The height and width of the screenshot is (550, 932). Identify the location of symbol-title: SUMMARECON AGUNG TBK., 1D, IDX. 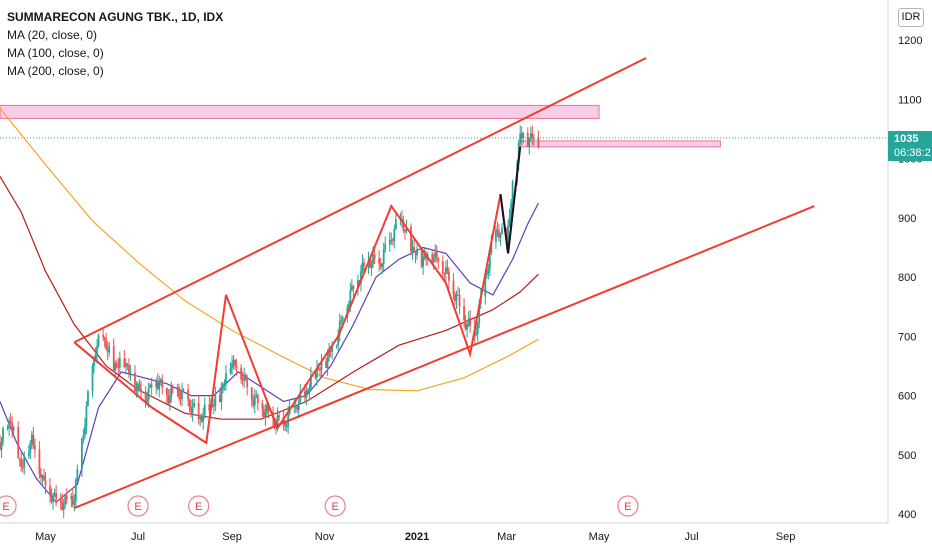
(115, 17).